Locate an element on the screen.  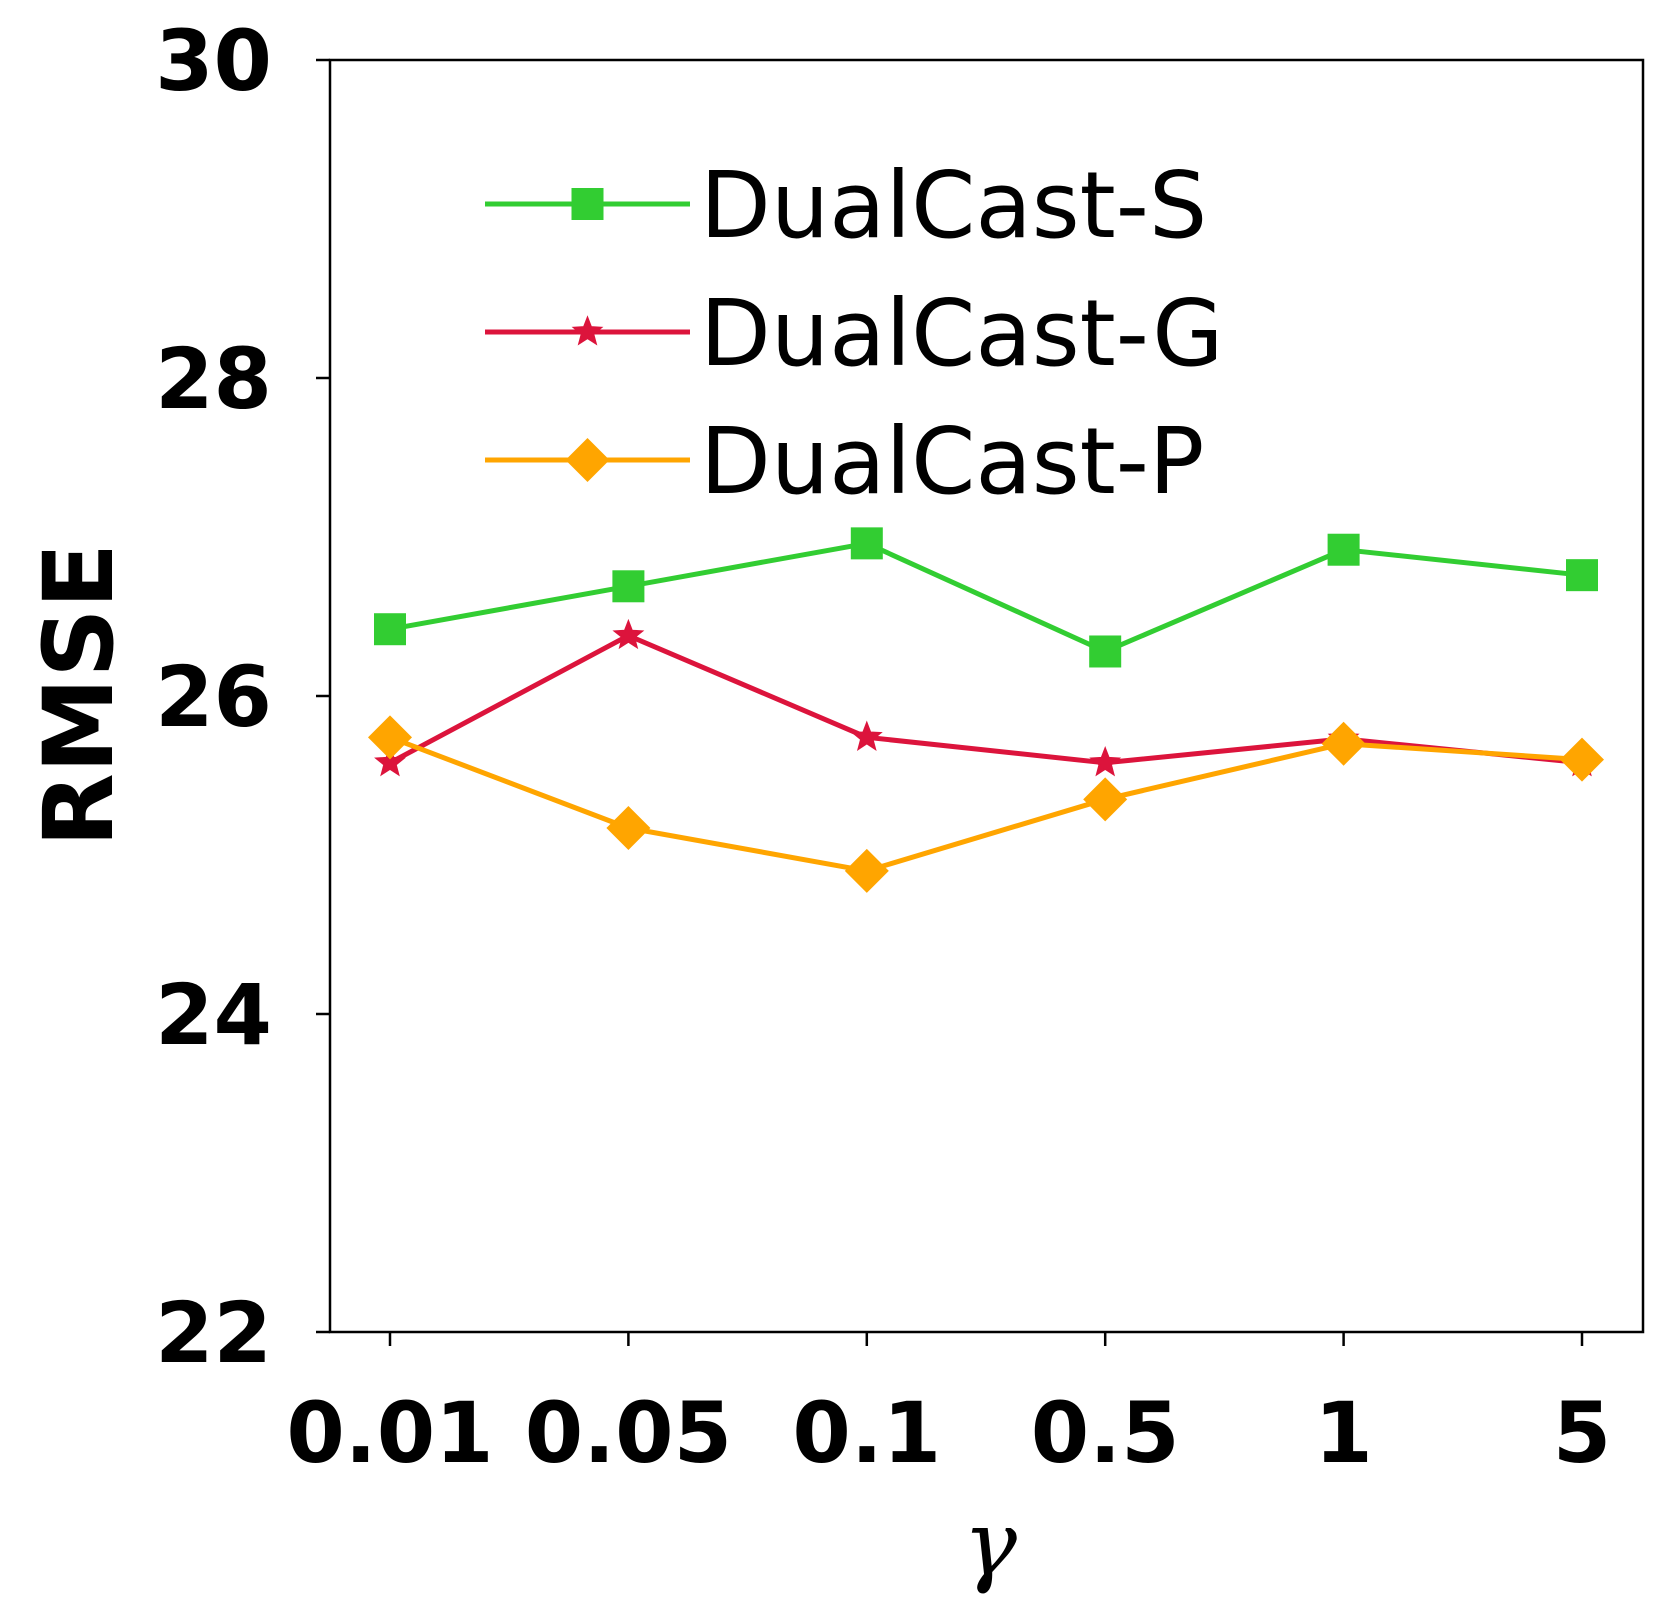
legend-entry: DualCast-S is located at coordinates (846, 205).